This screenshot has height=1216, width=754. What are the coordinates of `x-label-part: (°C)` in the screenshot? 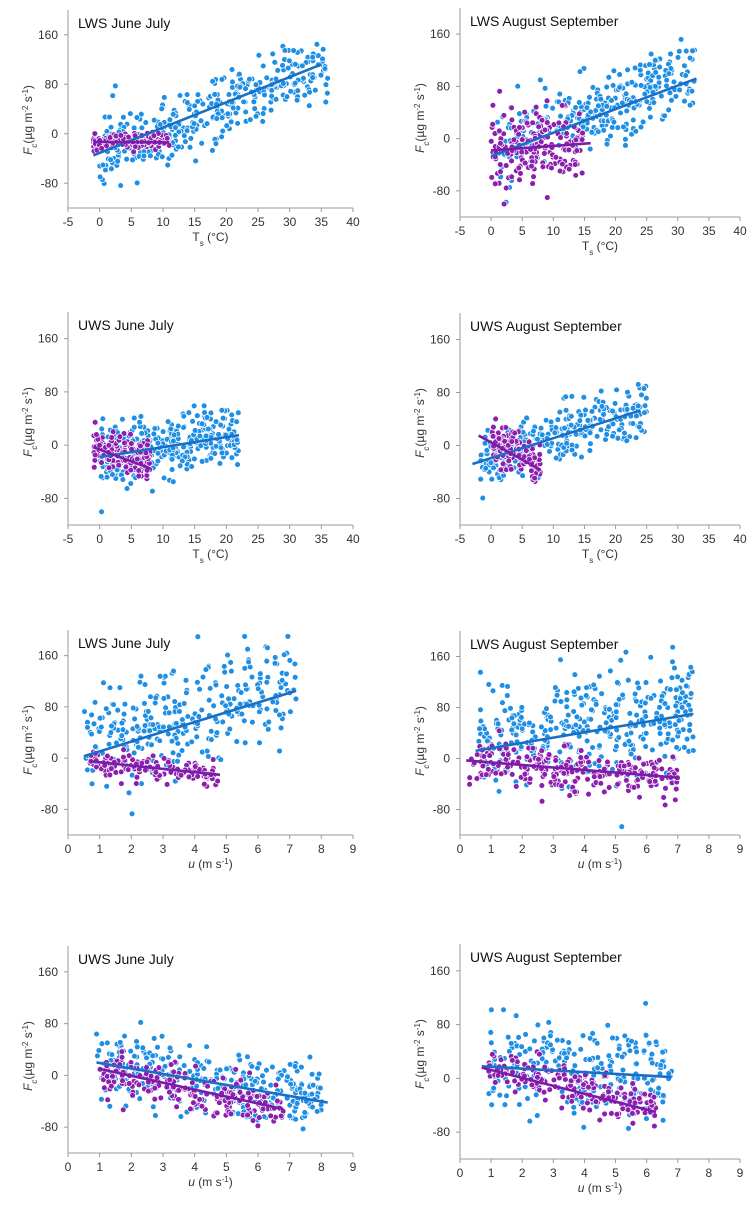 It's located at (216, 554).